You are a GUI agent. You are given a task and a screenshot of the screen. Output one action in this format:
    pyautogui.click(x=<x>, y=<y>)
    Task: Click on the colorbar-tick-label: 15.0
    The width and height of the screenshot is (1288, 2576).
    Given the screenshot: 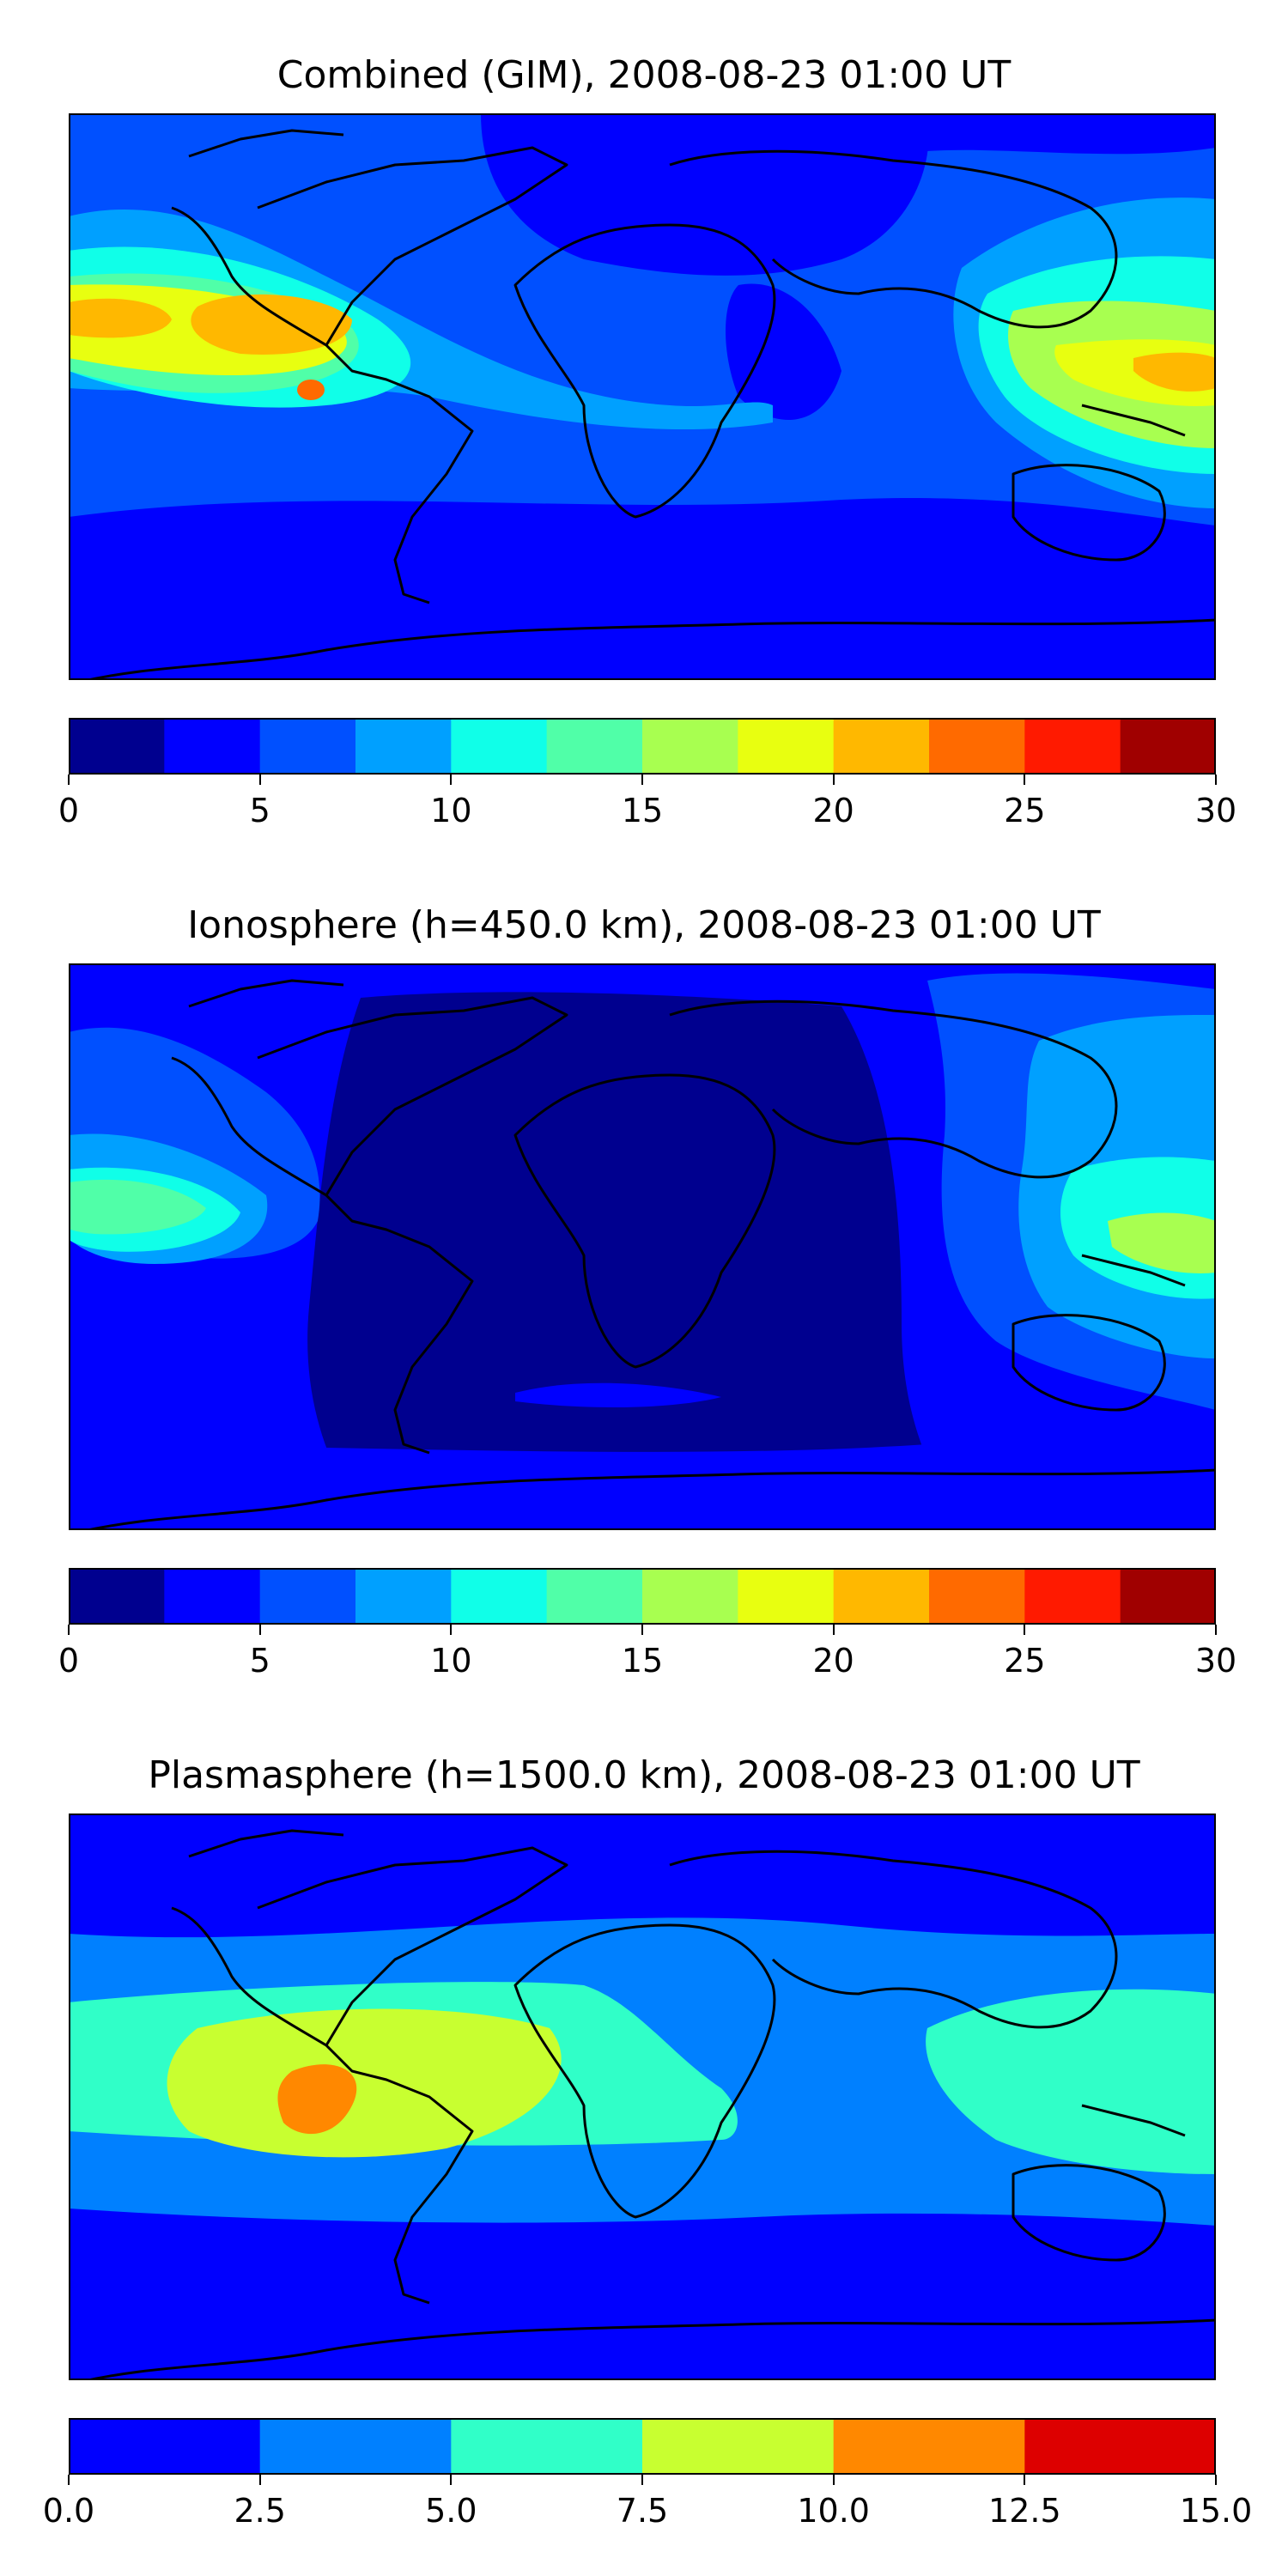 What is the action you would take?
    pyautogui.click(x=1216, y=2511)
    